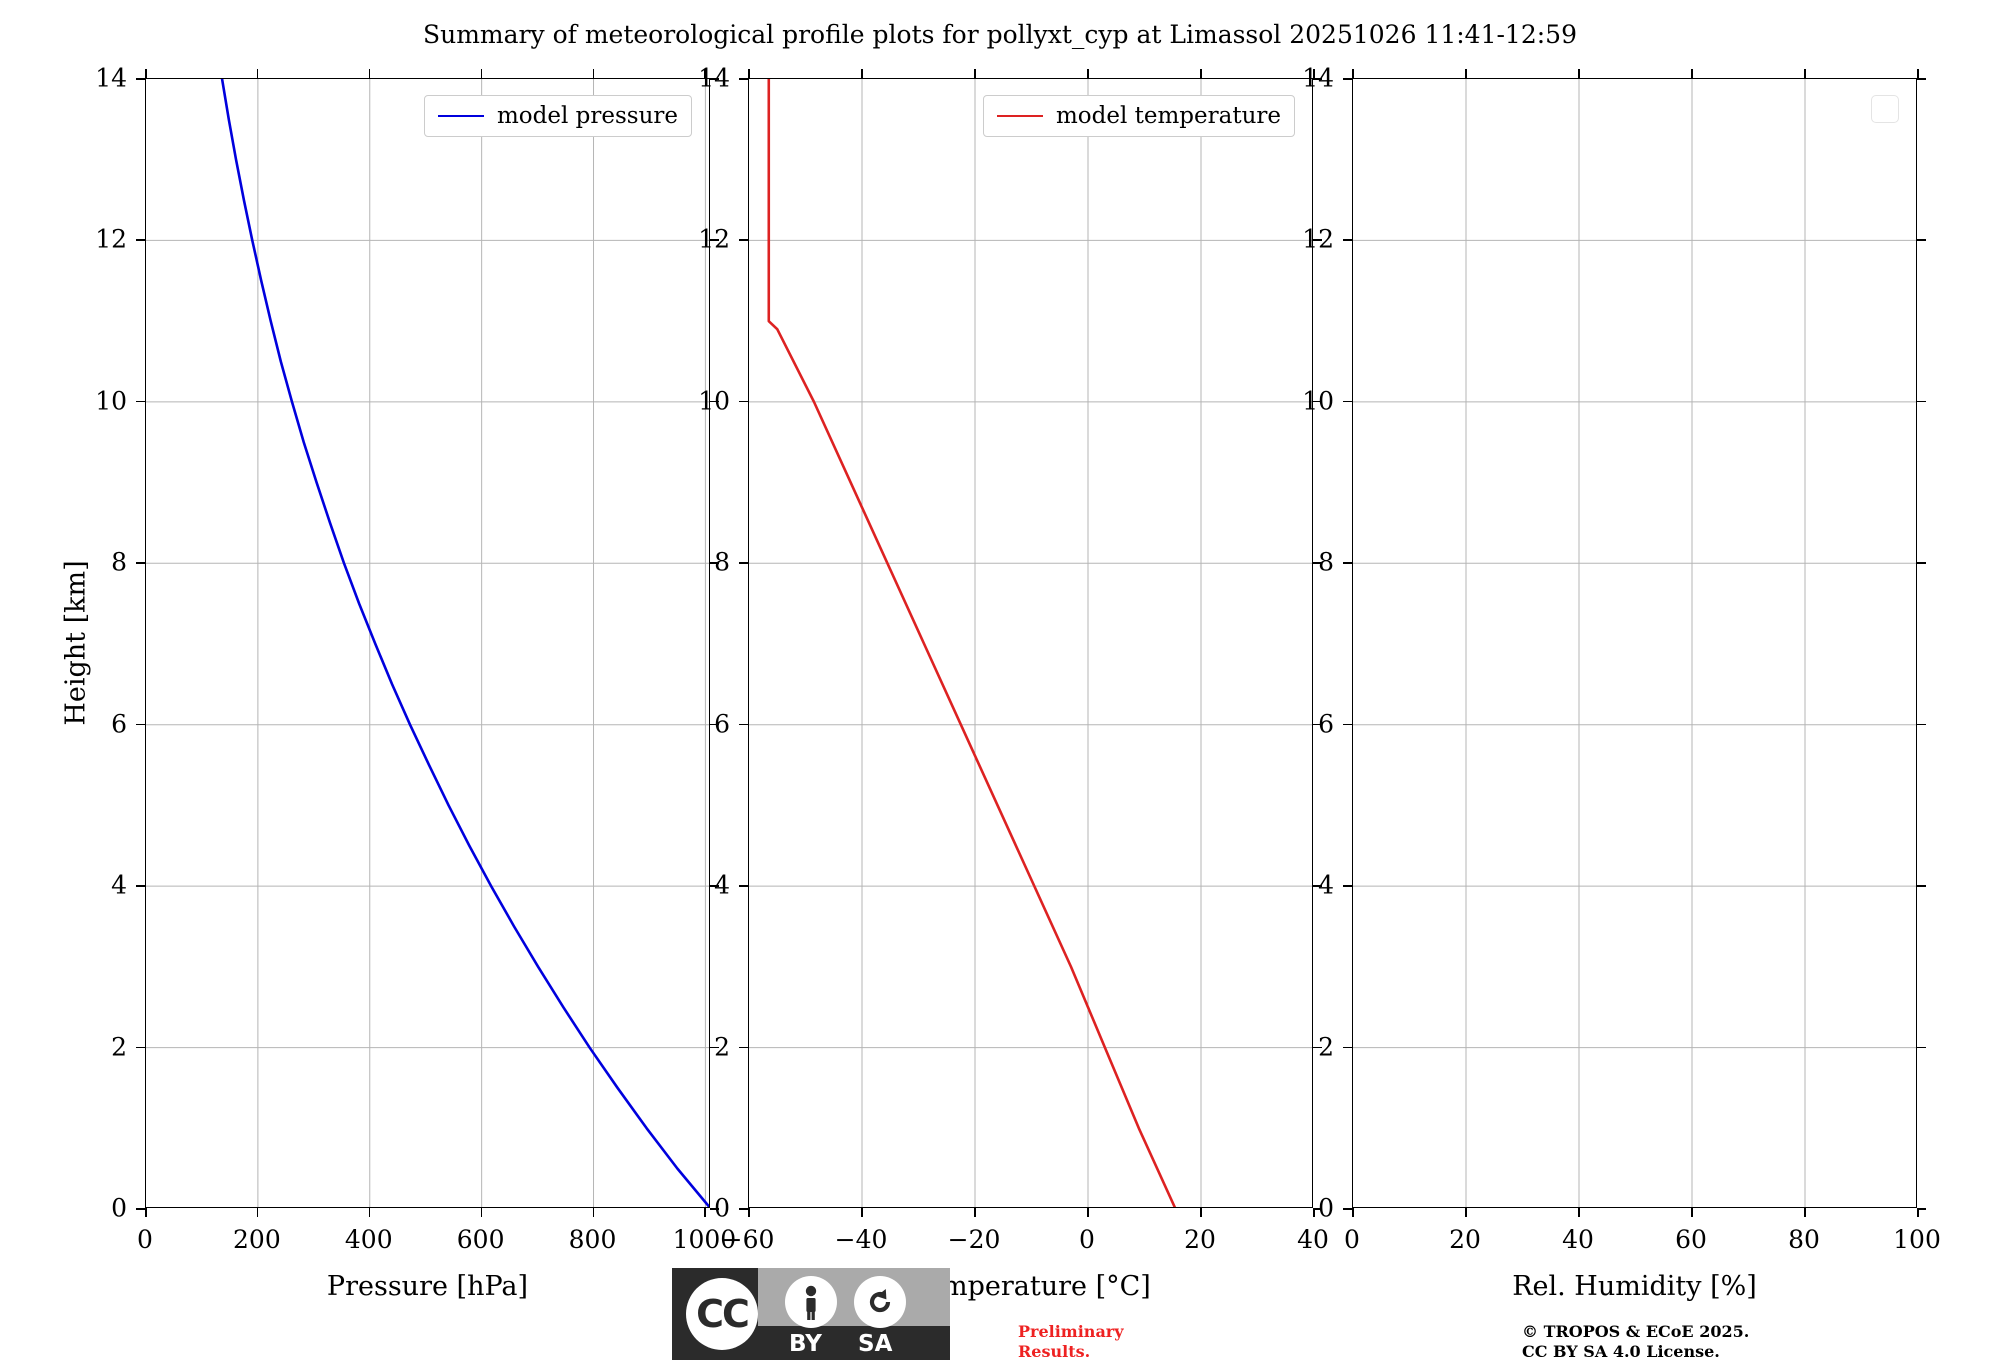 The image size is (2000, 1362). What do you see at coordinates (748, 1239) in the screenshot?
I see `x-ticklabel-temperature-0: −60` at bounding box center [748, 1239].